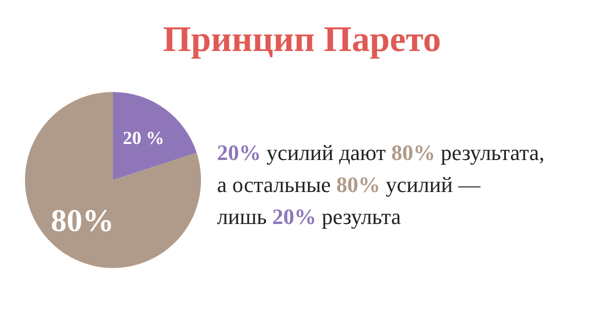 Image resolution: width=604 pixels, height=311 pixels. I want to click on text: Принцип Парето, so click(302, 39).